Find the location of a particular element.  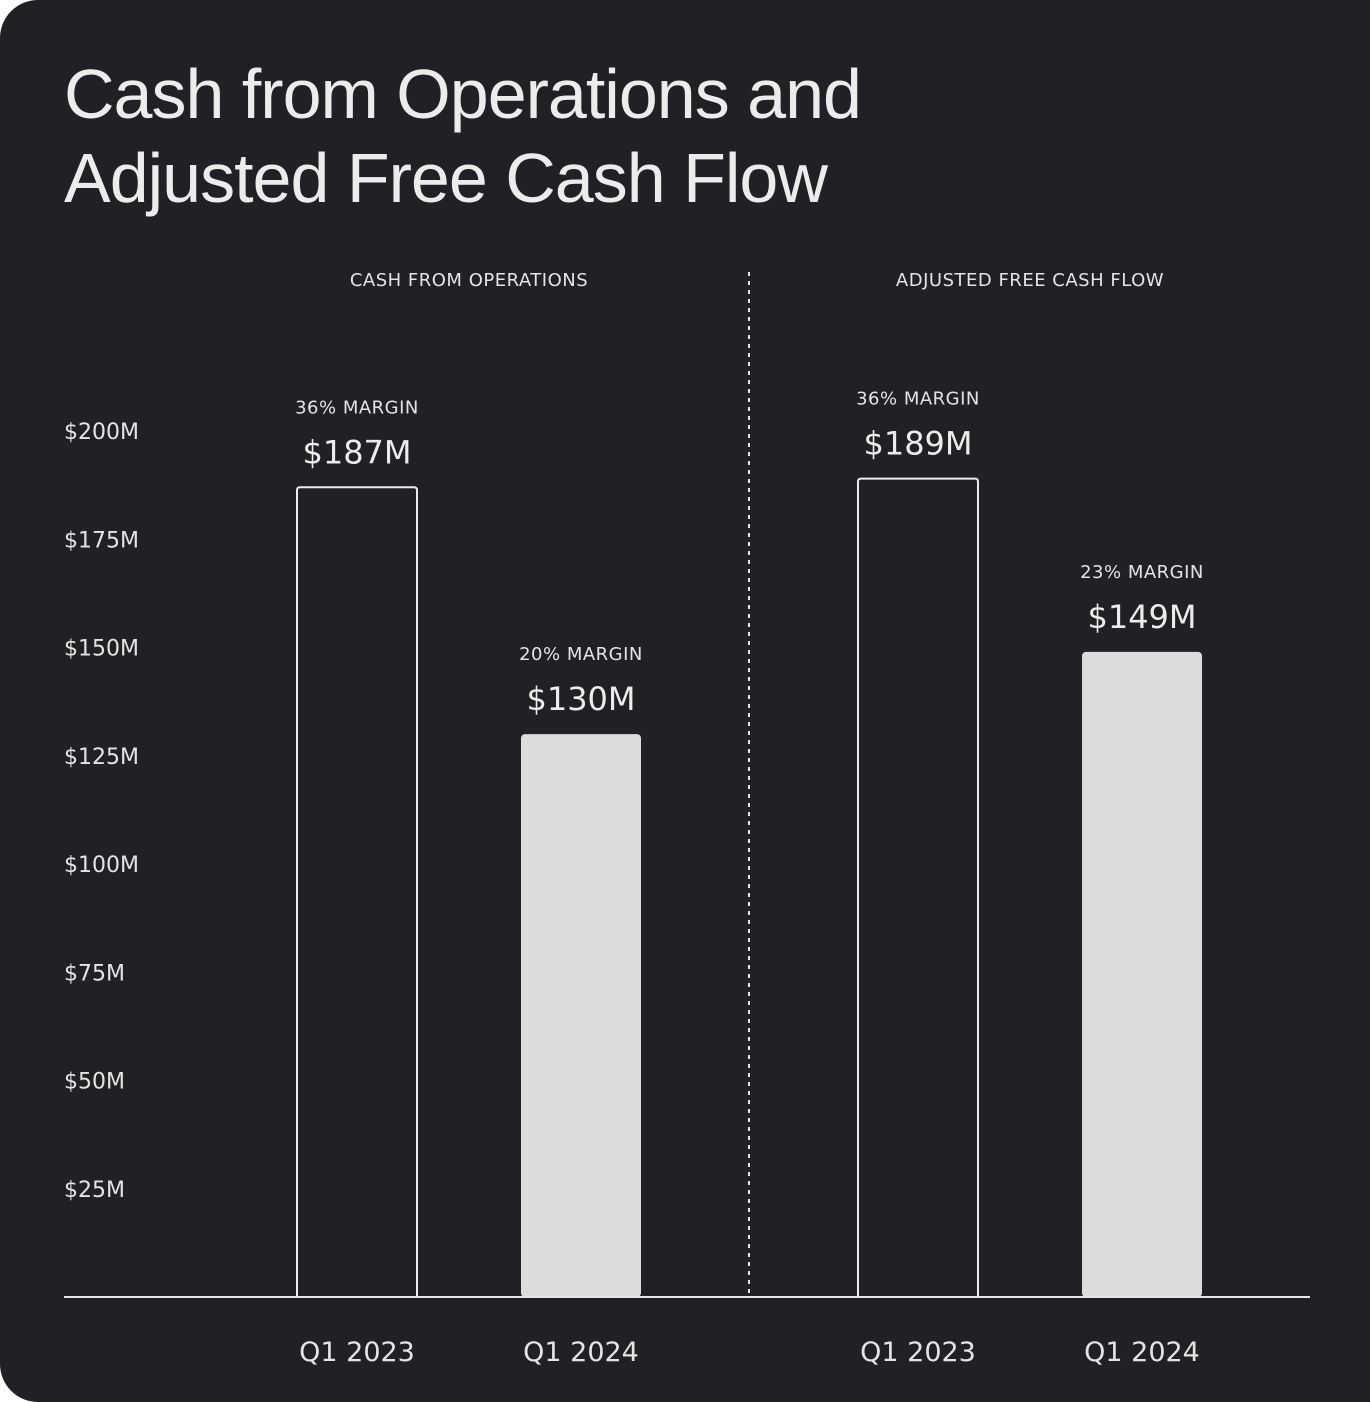

y-tick-label: $25M is located at coordinates (94, 1190).